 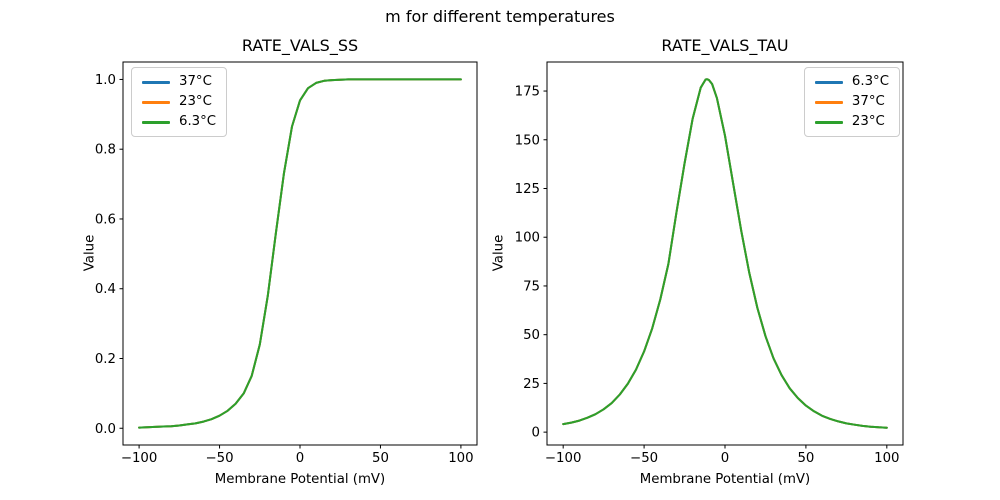 What do you see at coordinates (105, 289) in the screenshot?
I see `y-tick-label: 0.4` at bounding box center [105, 289].